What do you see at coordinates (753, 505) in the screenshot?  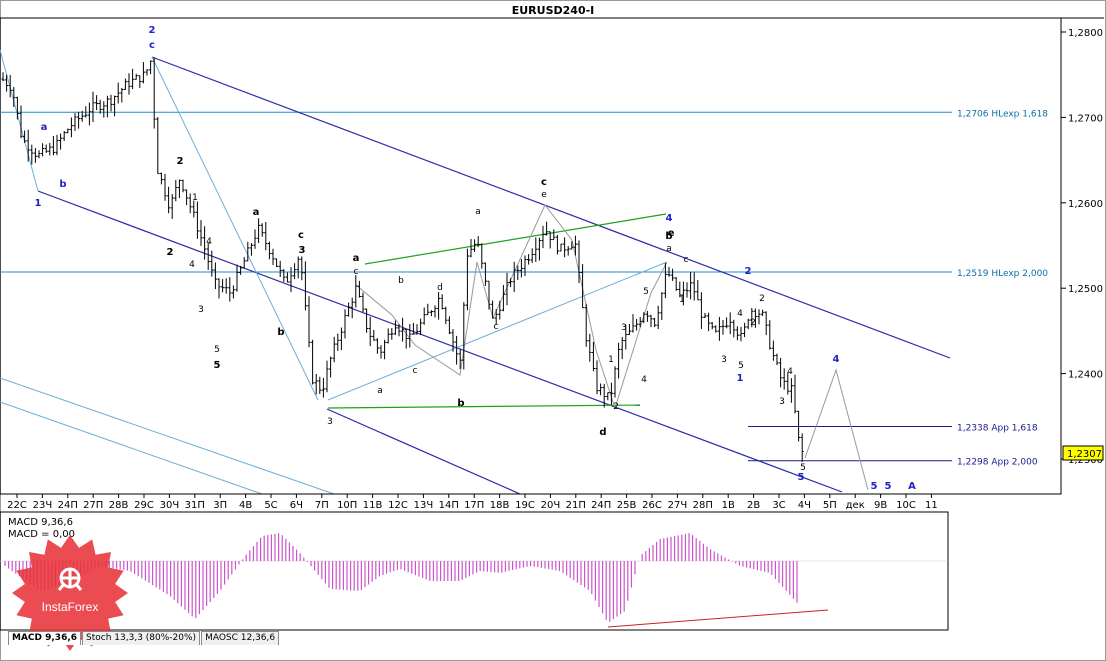 I see `date-tick-label: 2В` at bounding box center [753, 505].